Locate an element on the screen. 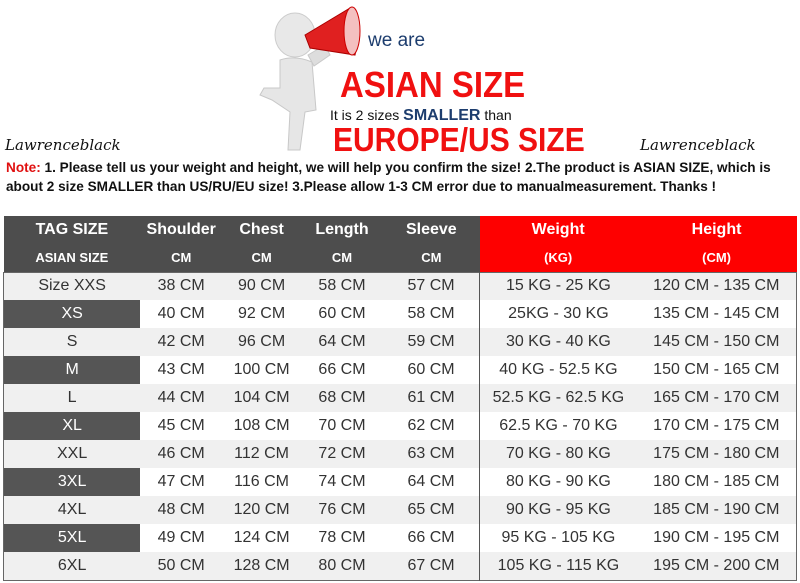 The width and height of the screenshot is (800, 583). cell-length: 78 CM is located at coordinates (342, 538).